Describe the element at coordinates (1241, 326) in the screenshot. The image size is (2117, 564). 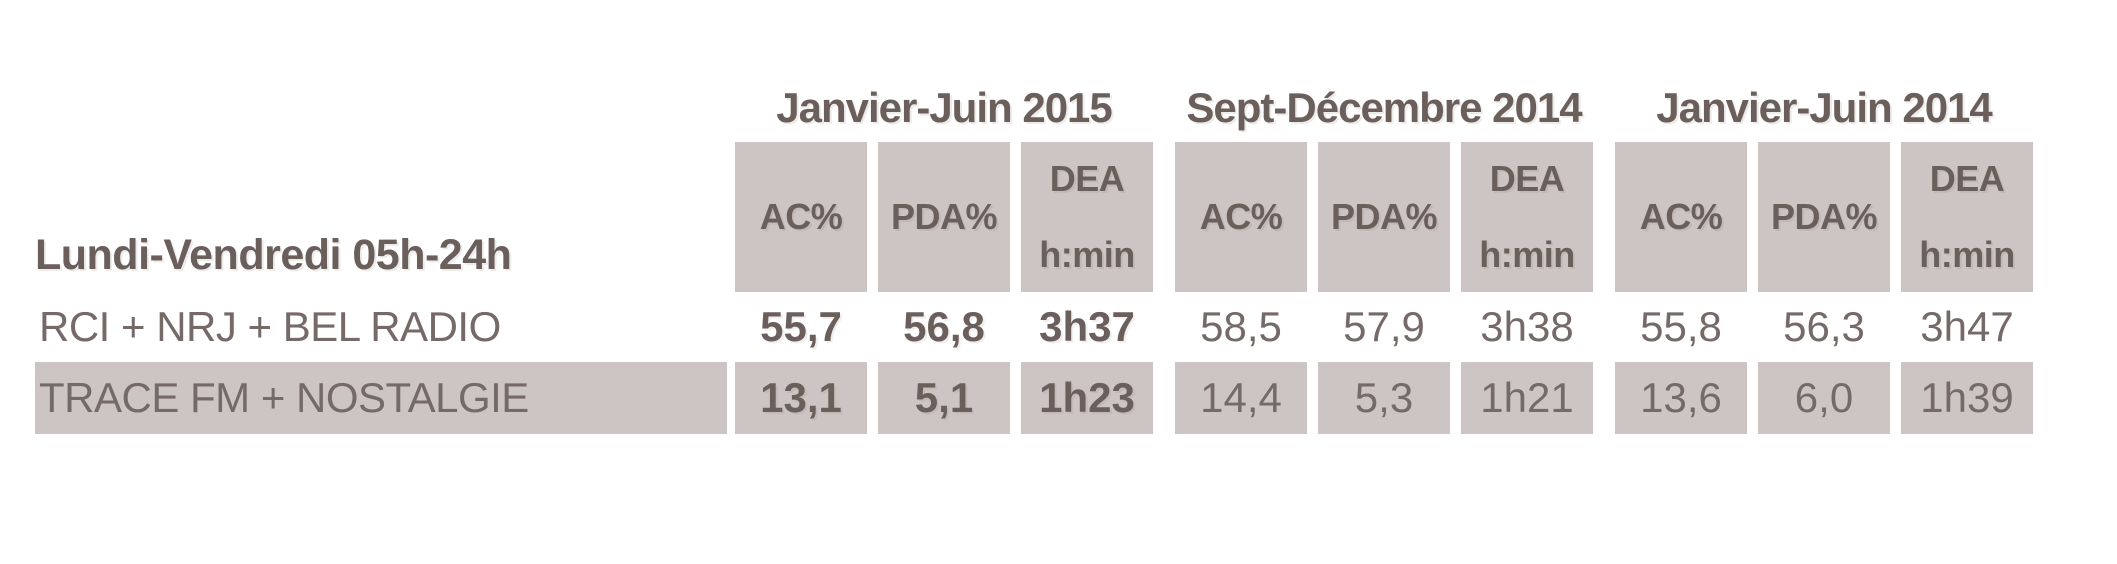
I see `value-cell: 58,5` at that location.